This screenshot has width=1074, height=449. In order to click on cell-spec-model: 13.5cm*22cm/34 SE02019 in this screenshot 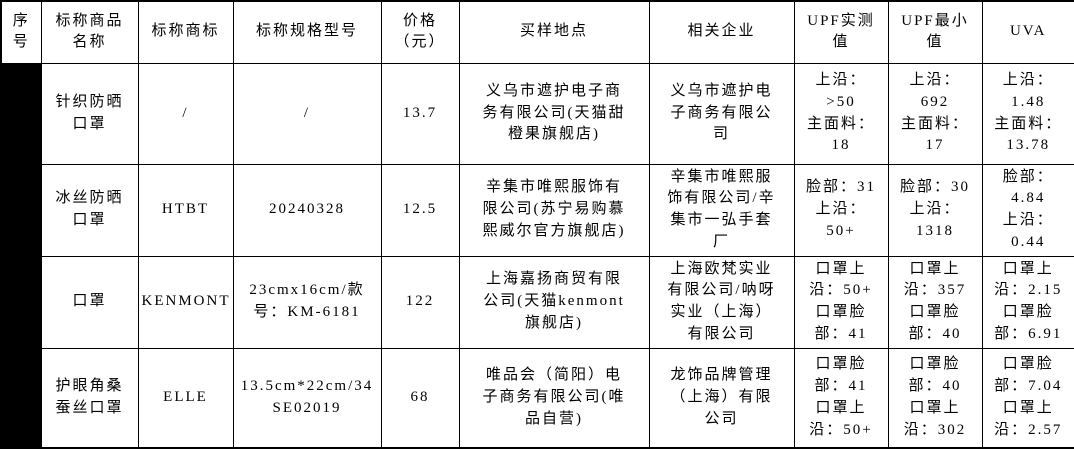, I will do `click(307, 398)`.